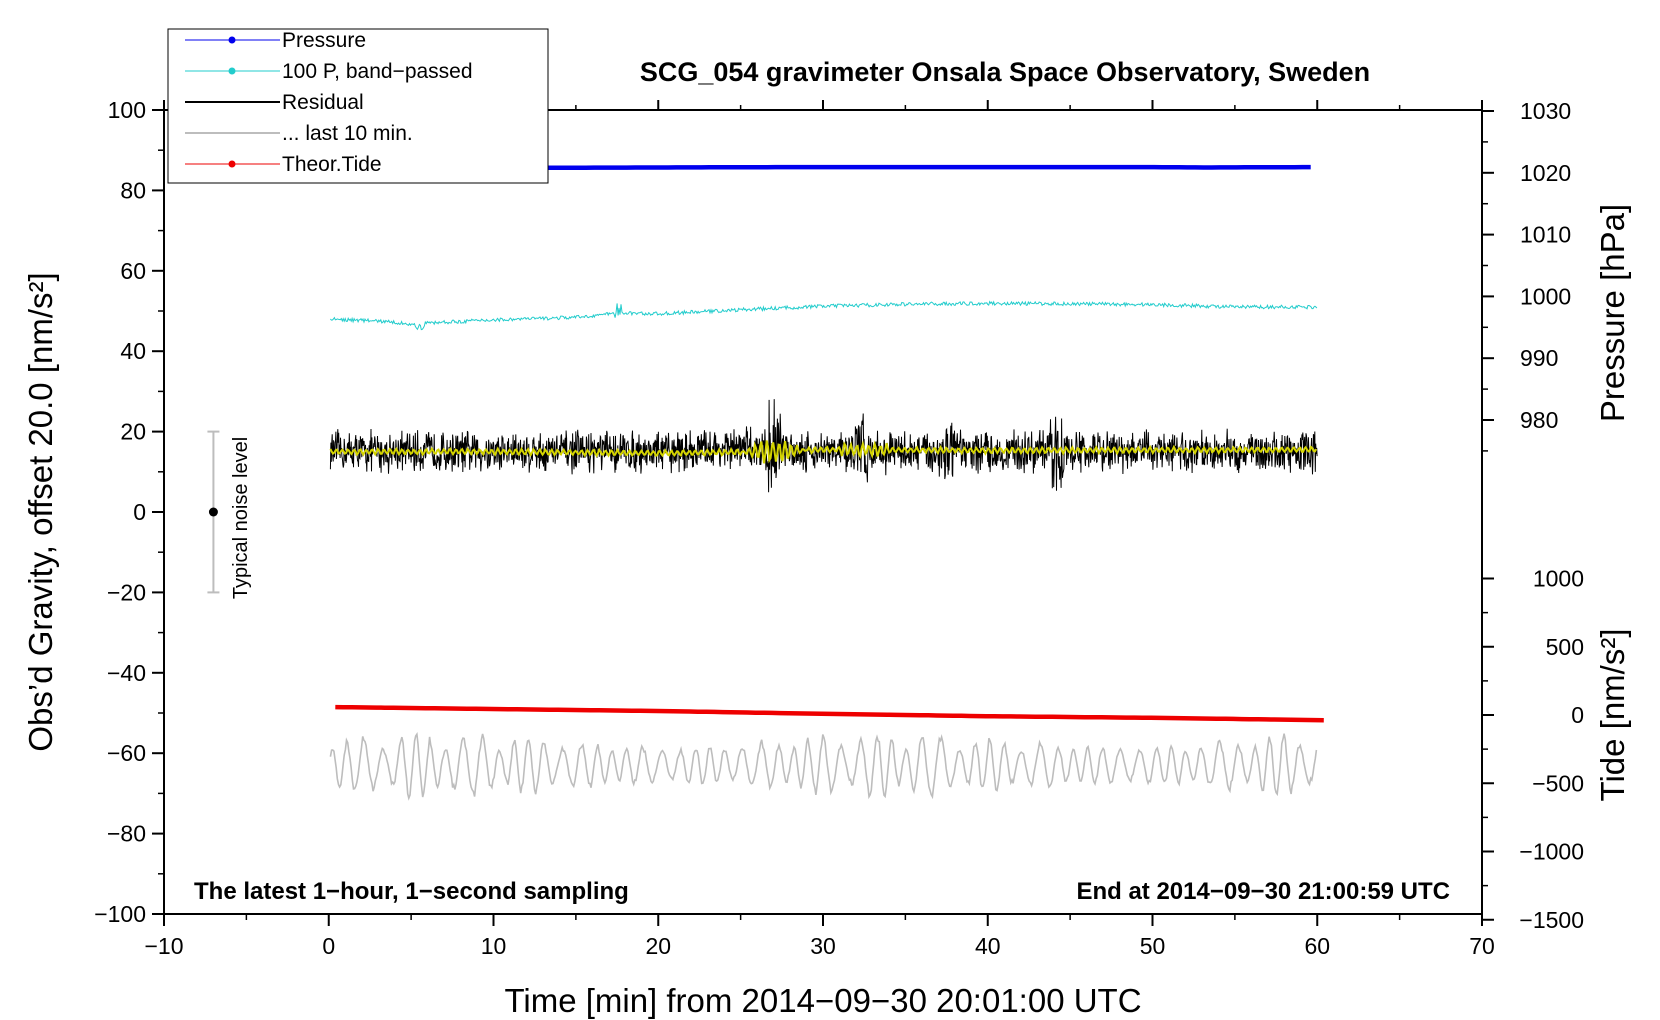  I want to click on y-tick-label: 100, so click(127, 110).